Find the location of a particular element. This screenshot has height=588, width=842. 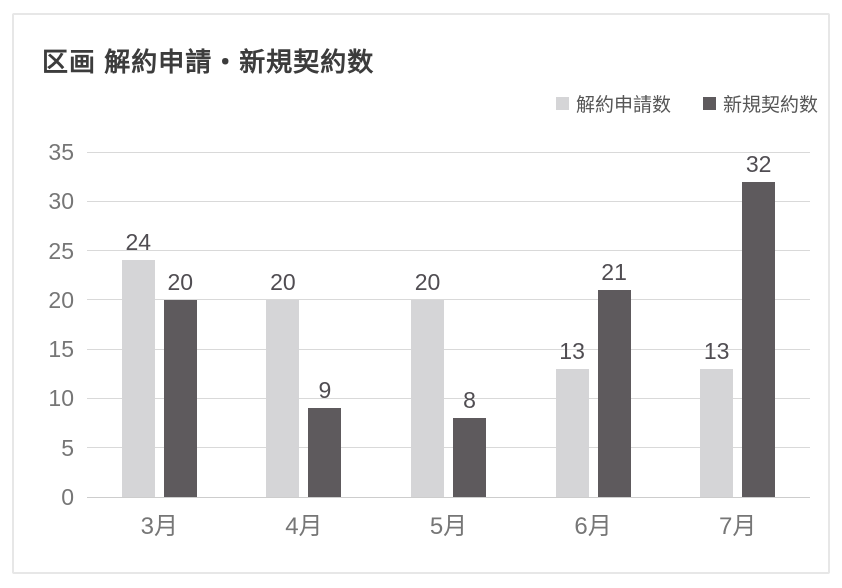

bar-5月-series0 is located at coordinates (427, 398).